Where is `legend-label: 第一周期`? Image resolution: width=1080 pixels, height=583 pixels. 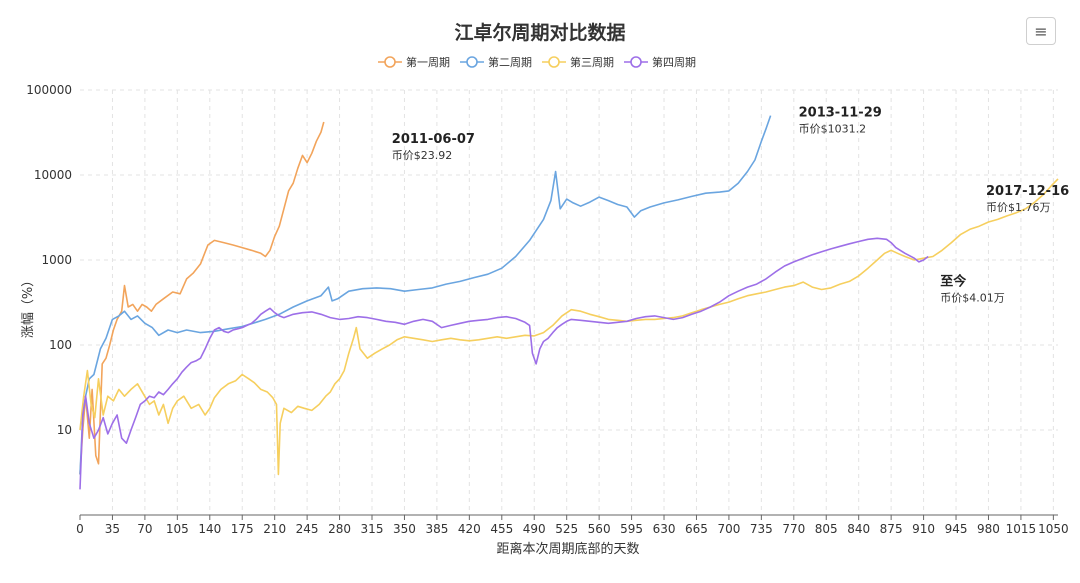 legend-label: 第一周期 is located at coordinates (428, 62).